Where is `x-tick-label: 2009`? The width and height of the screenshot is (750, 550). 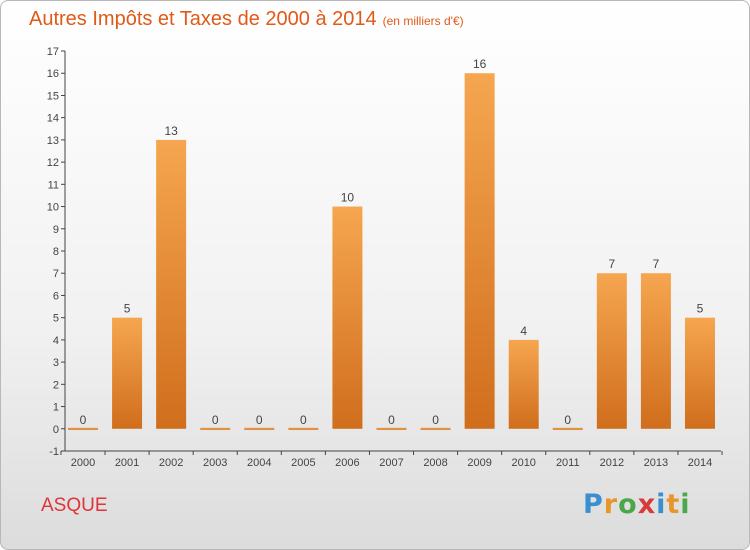 x-tick-label: 2009 is located at coordinates (479, 463).